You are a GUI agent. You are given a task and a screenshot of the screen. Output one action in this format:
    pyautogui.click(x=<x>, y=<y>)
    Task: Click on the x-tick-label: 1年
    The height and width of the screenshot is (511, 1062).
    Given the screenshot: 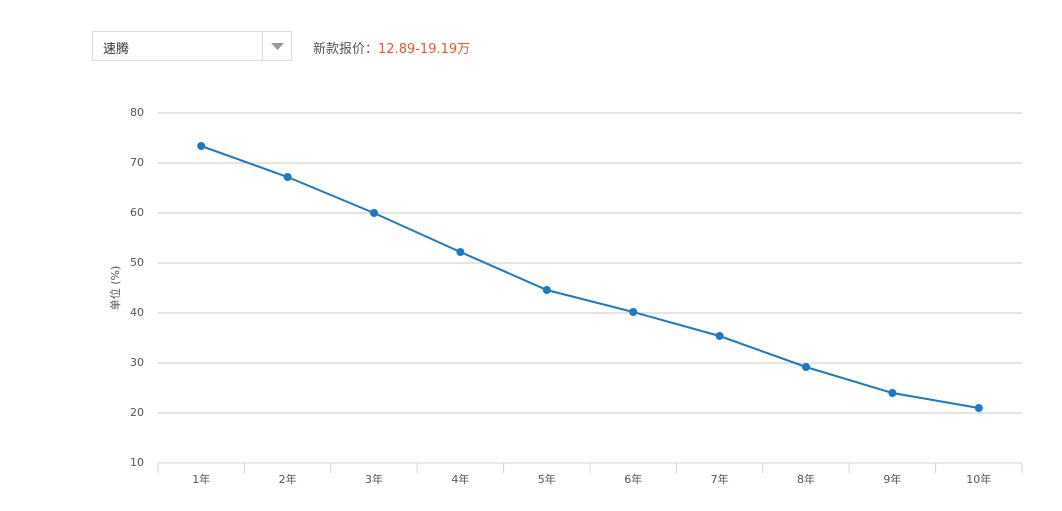 What is the action you would take?
    pyautogui.click(x=201, y=479)
    